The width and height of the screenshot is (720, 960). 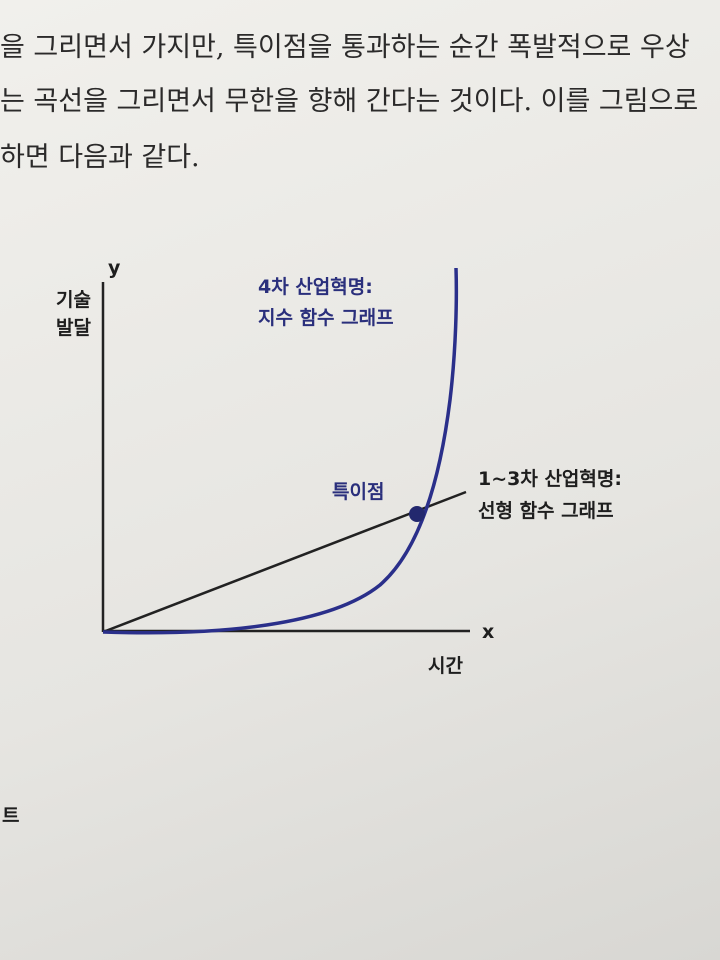 What do you see at coordinates (358, 492) in the screenshot?
I see `singularity-label: 특이점` at bounding box center [358, 492].